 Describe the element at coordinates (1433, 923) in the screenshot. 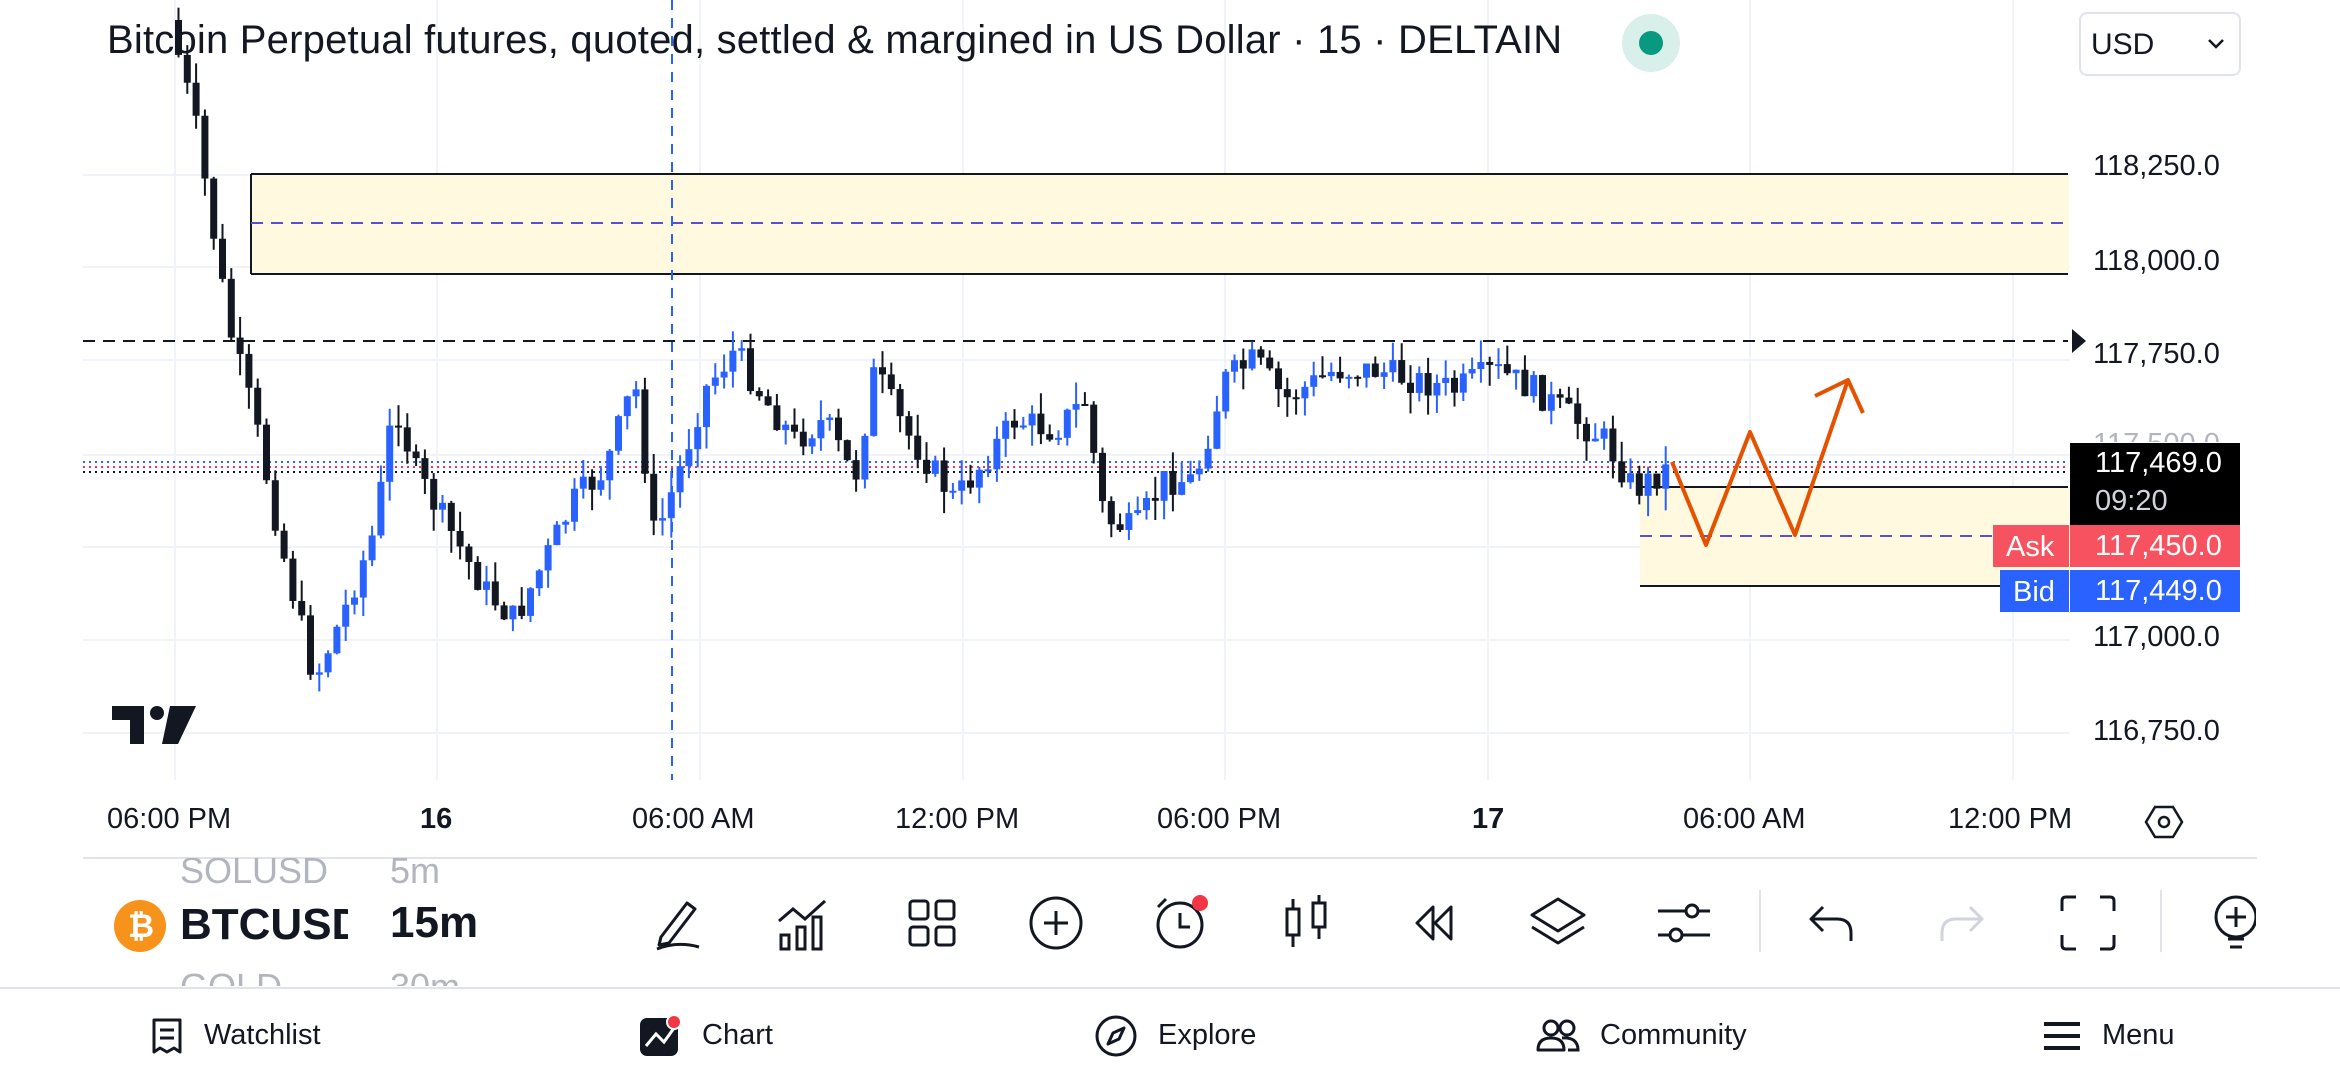

I see `replay-icon` at that location.